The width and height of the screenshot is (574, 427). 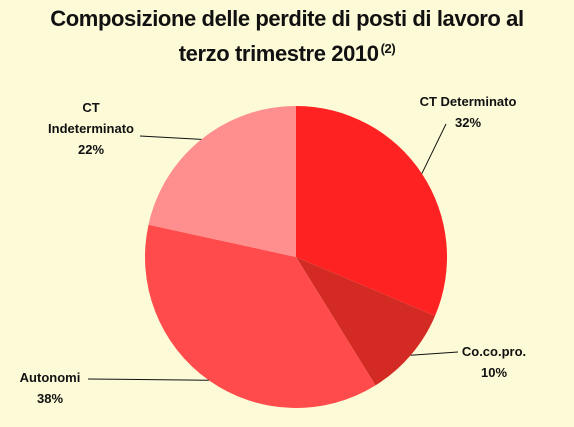 What do you see at coordinates (494, 372) in the screenshot?
I see `slice-value-label-1: 10%` at bounding box center [494, 372].